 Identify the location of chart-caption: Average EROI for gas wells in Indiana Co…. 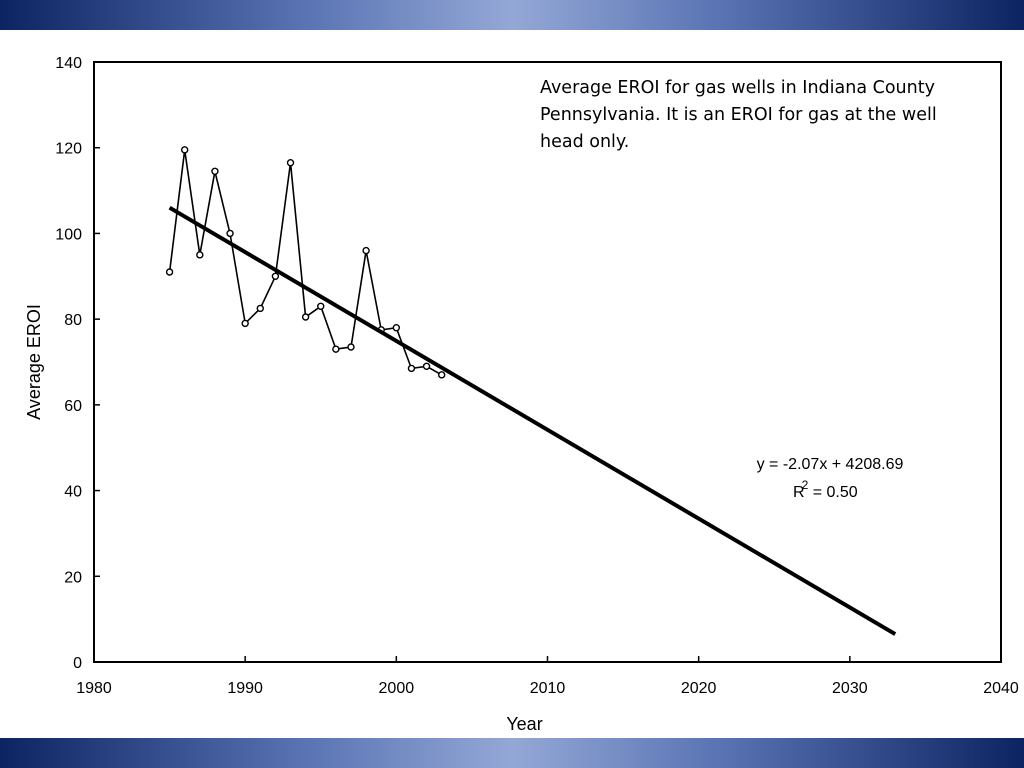
(738, 115).